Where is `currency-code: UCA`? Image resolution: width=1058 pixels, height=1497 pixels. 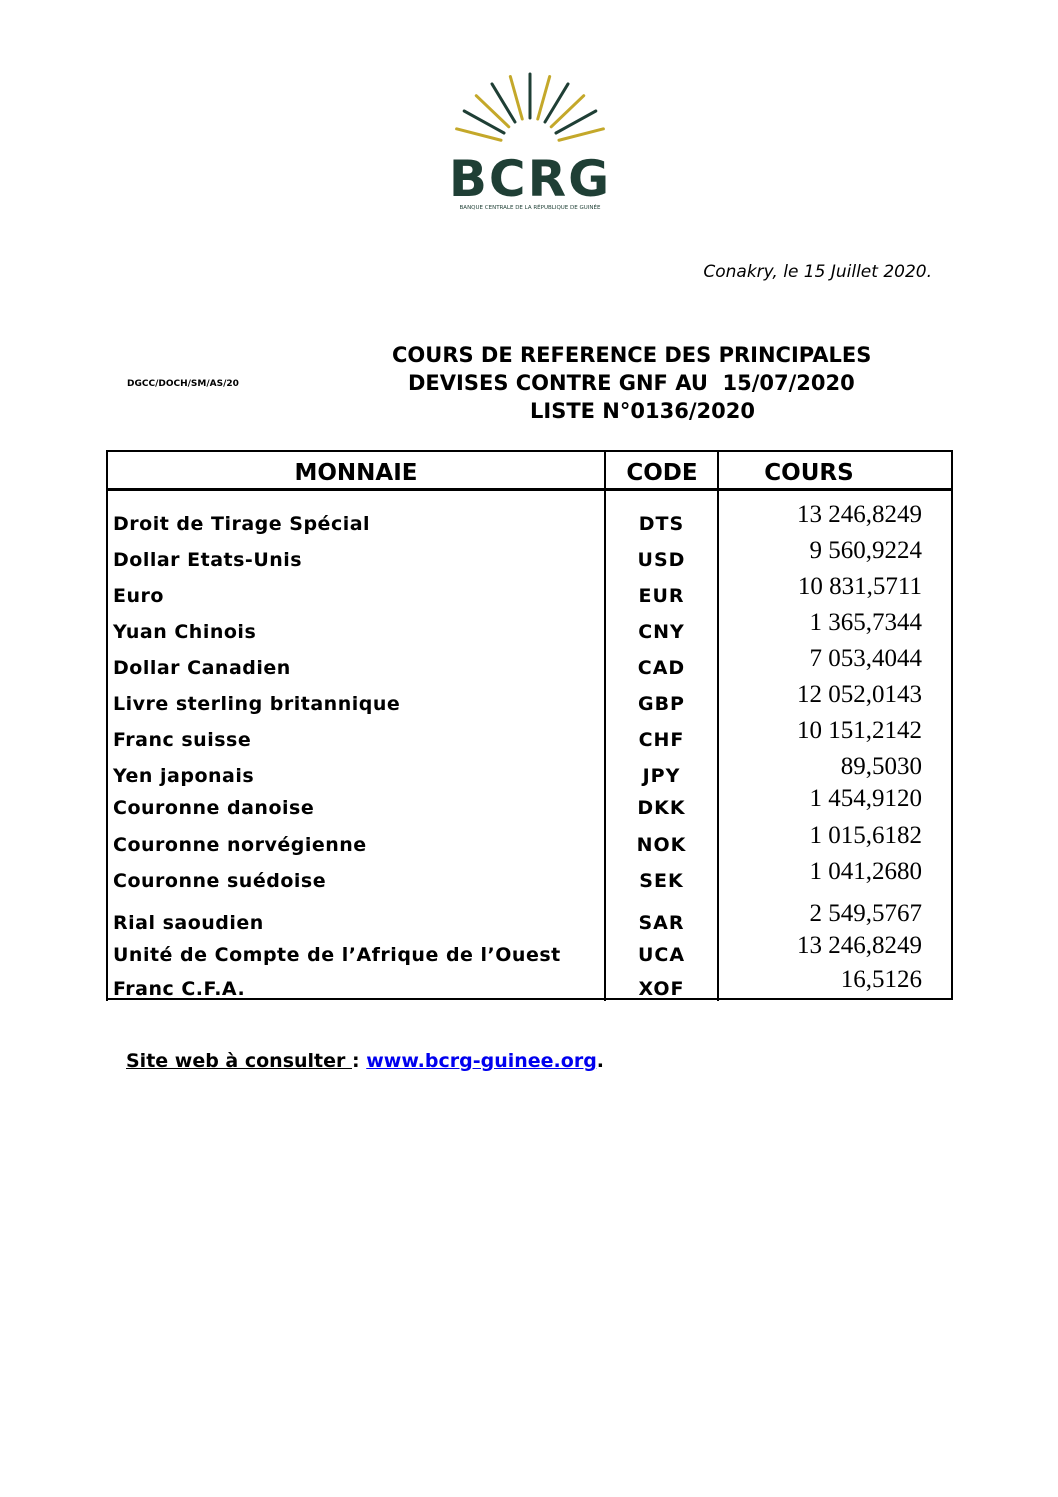 currency-code: UCA is located at coordinates (661, 955).